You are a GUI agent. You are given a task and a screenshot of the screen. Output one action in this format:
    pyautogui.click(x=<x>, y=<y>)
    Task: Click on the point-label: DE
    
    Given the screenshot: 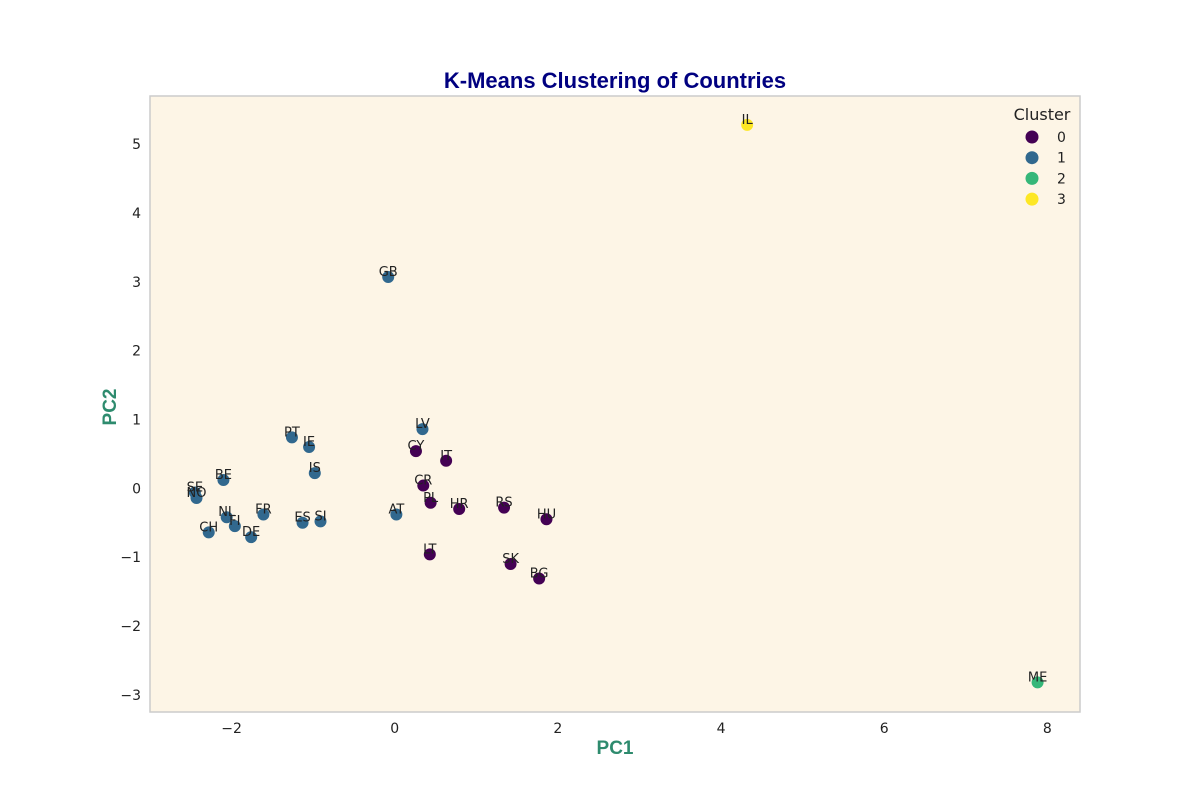 What is the action you would take?
    pyautogui.click(x=251, y=532)
    